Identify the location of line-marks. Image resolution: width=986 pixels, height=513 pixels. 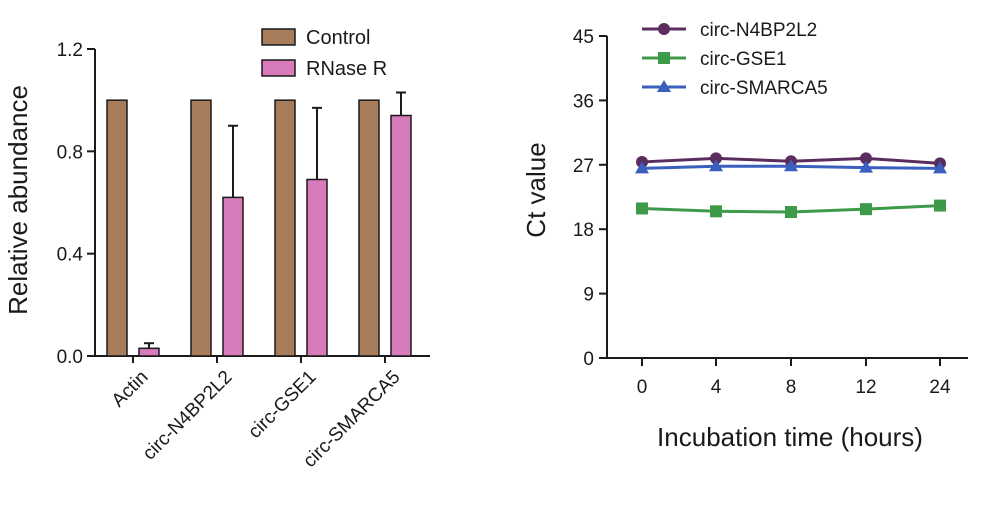
(791, 185).